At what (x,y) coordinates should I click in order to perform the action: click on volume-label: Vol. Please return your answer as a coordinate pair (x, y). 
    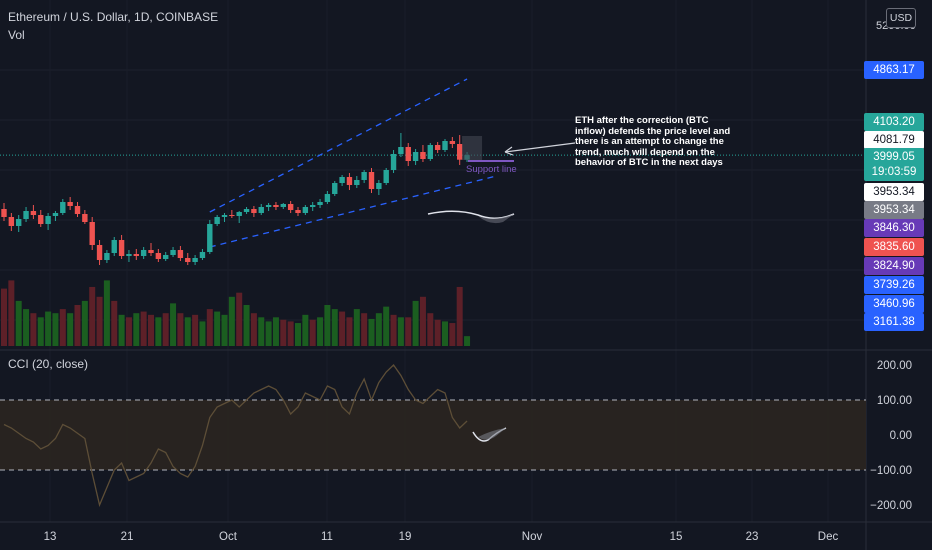
    Looking at the image, I should click on (16, 35).